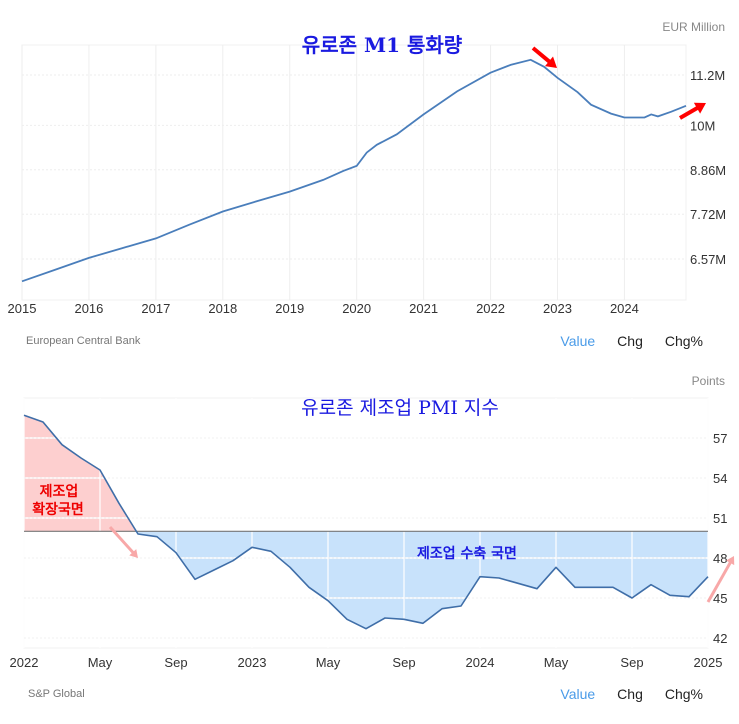 The image size is (739, 724). What do you see at coordinates (88, 308) in the screenshot?
I see `x-tick-label: 2016` at bounding box center [88, 308].